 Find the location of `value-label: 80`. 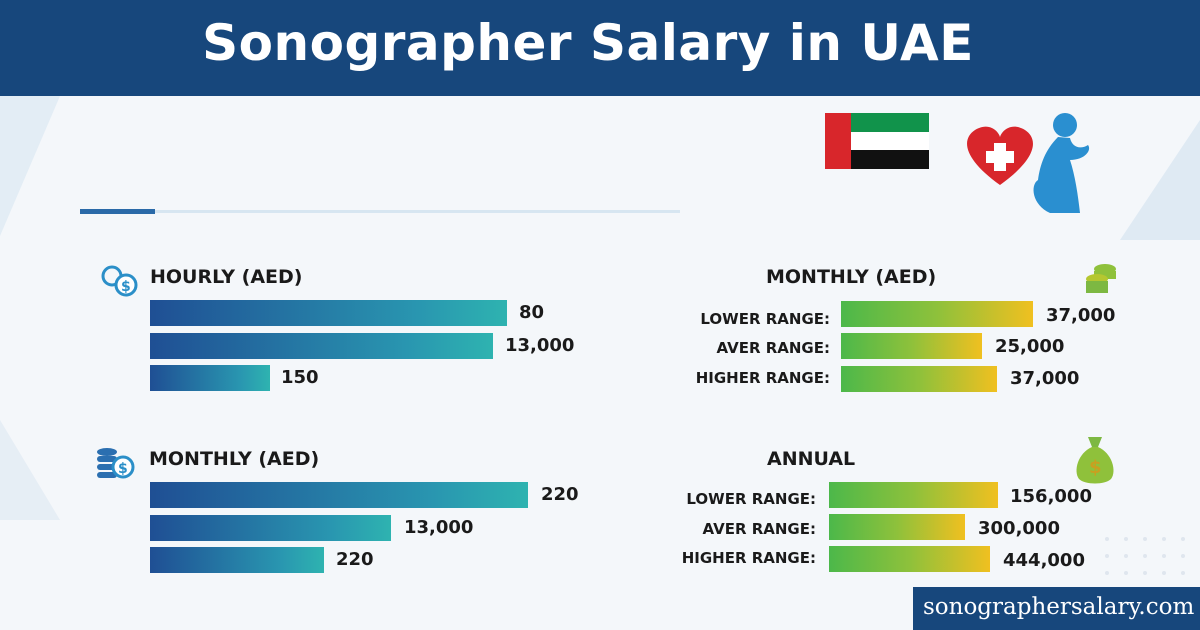

value-label: 80 is located at coordinates (532, 312).